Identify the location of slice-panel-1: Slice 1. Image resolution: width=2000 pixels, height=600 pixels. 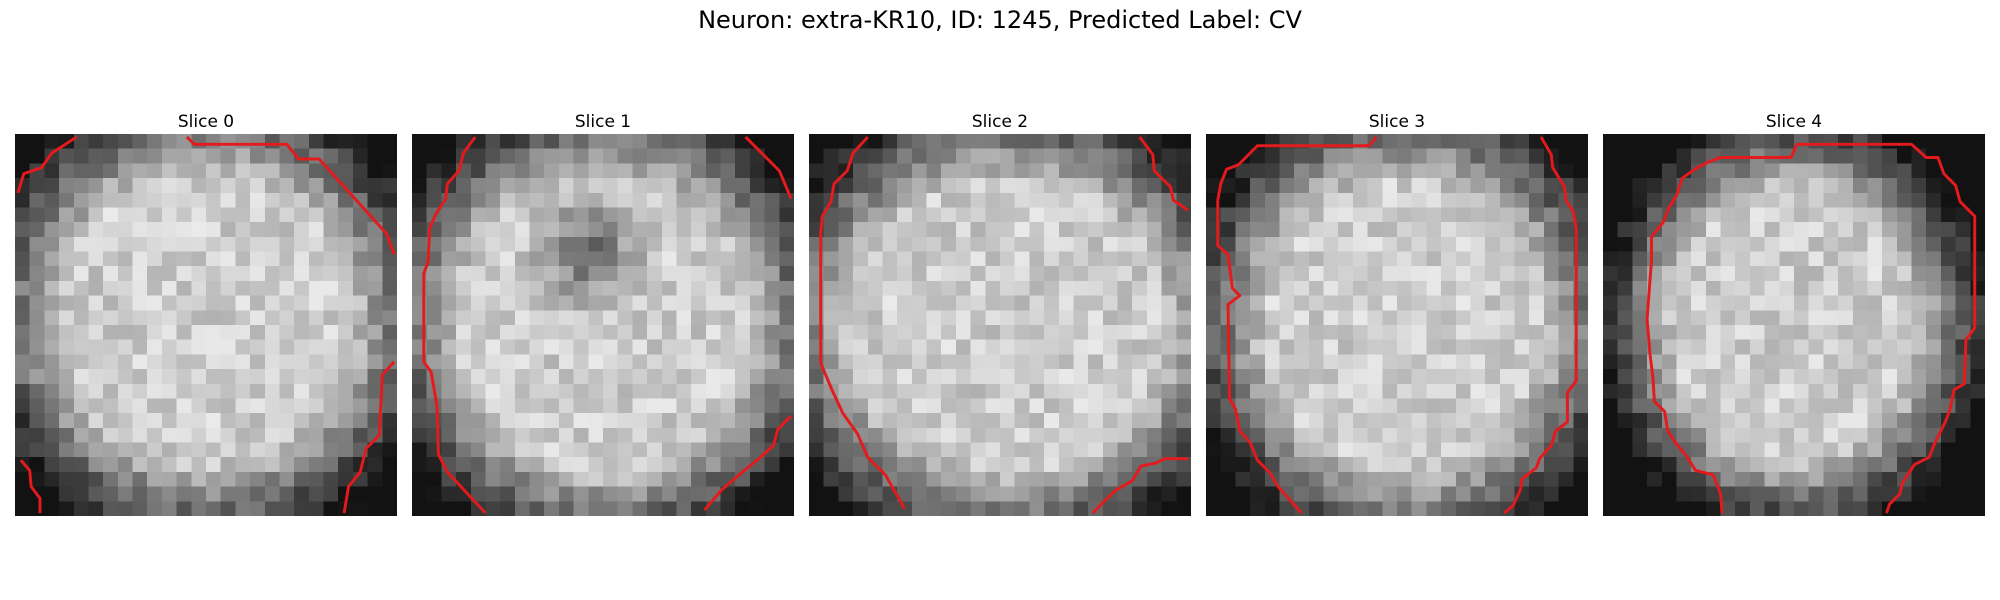
(603, 313).